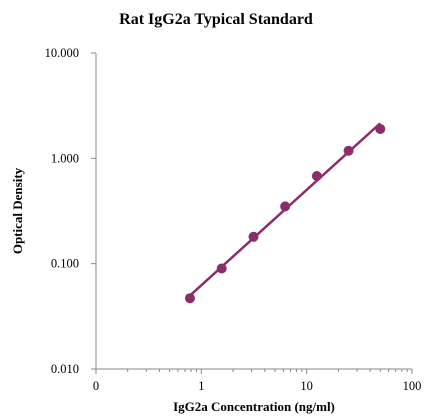  What do you see at coordinates (412, 386) in the screenshot?
I see `x-tick-label: 100` at bounding box center [412, 386].